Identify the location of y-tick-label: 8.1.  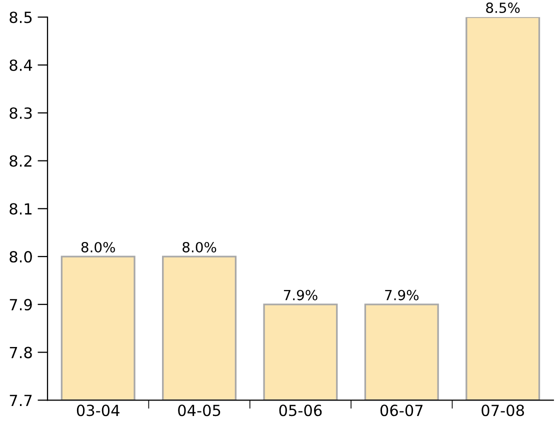
(21, 209).